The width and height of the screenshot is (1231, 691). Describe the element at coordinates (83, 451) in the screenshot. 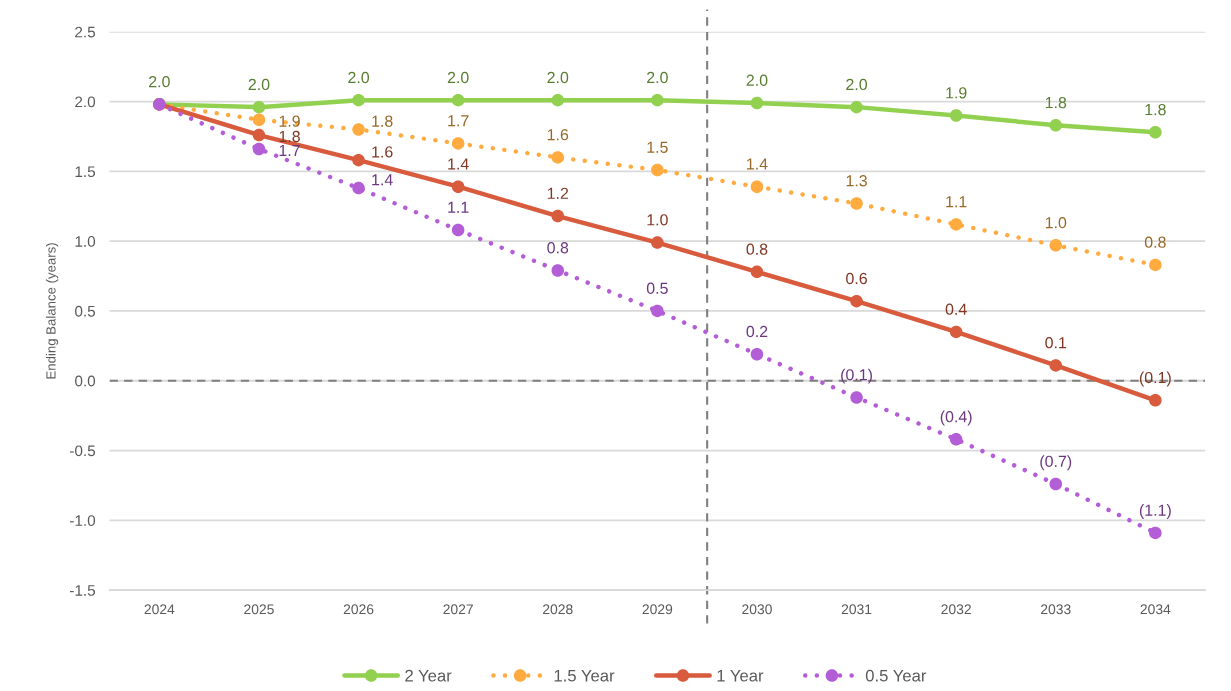

I see `y-tick-label: -0.5` at that location.